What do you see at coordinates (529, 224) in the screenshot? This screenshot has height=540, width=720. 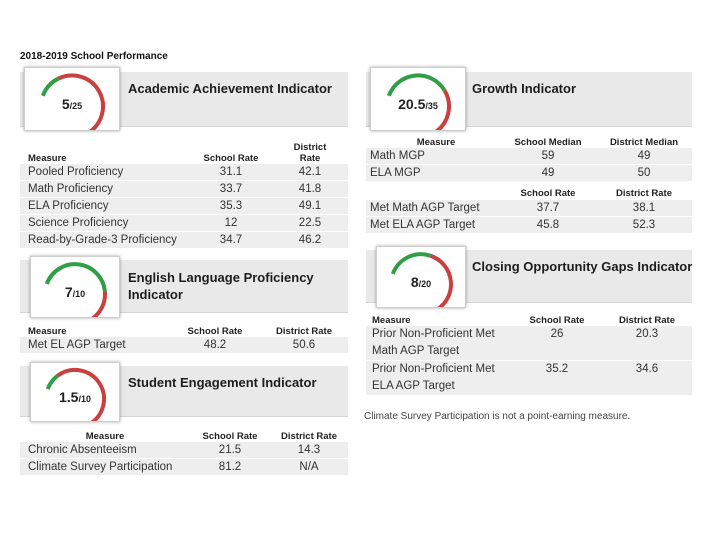 I see `table-row: Met ELA AGP Target 45.8 52.3` at bounding box center [529, 224].